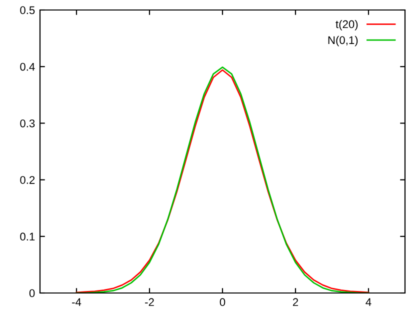 The image size is (420, 320). I want to click on x-tick-label: -2, so click(149, 302).